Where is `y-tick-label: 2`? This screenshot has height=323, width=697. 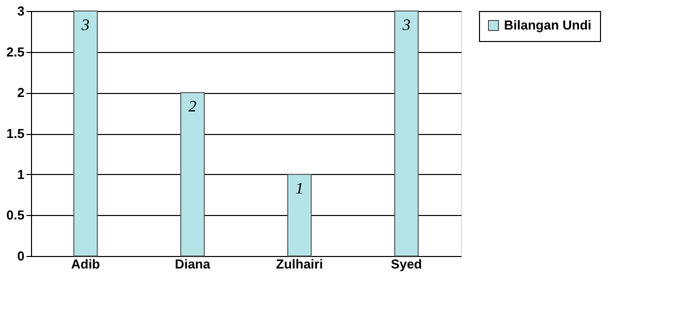
y-tick-label: 2 is located at coordinates (20, 92).